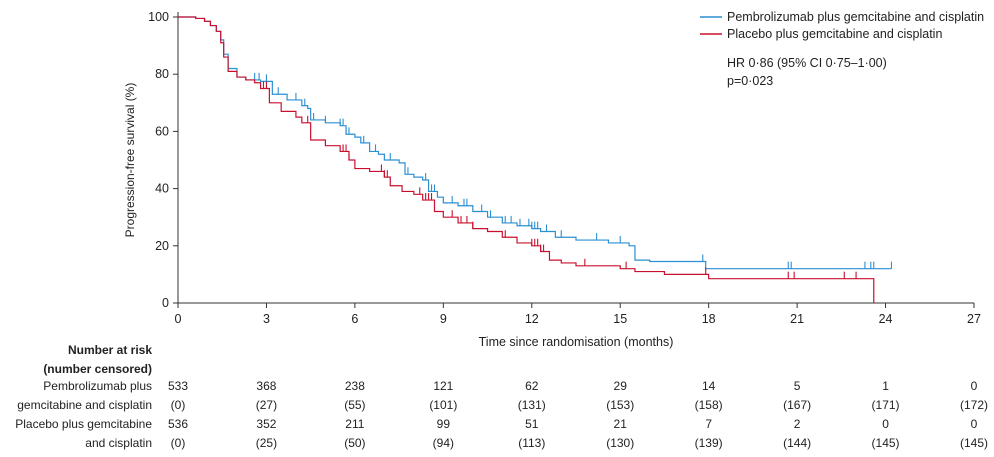  What do you see at coordinates (885, 405) in the screenshot?
I see `censored-value: (171)` at bounding box center [885, 405].